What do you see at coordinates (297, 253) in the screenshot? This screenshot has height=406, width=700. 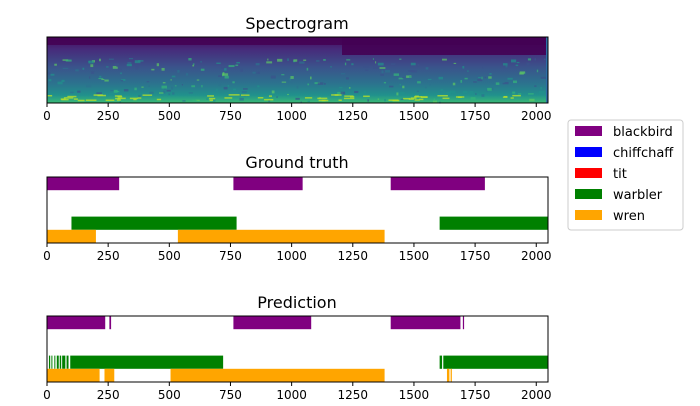 I see `ground-truth-x-axis: 0 250 500 750 1000 1250 1500 1750 2000` at bounding box center [297, 253].